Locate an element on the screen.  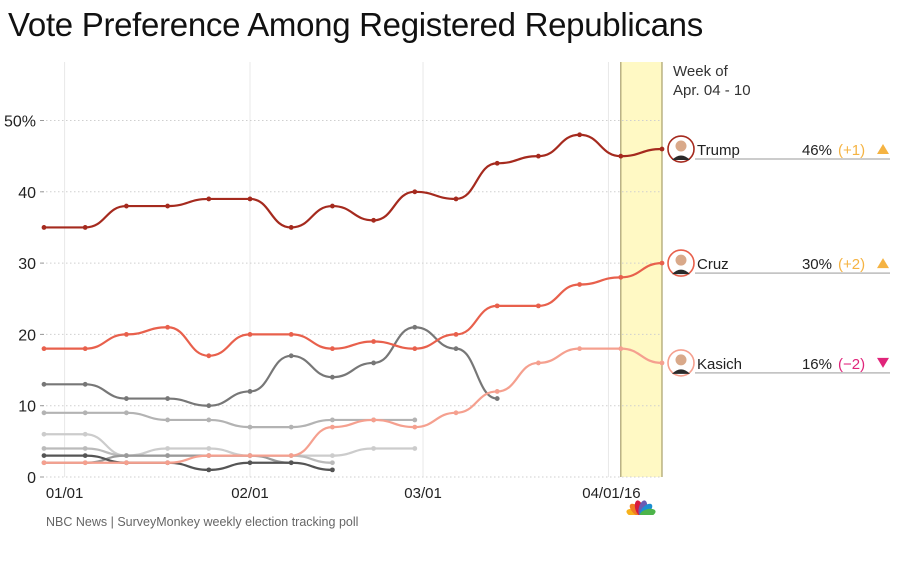
series-carson is located at coordinates (270, 366).